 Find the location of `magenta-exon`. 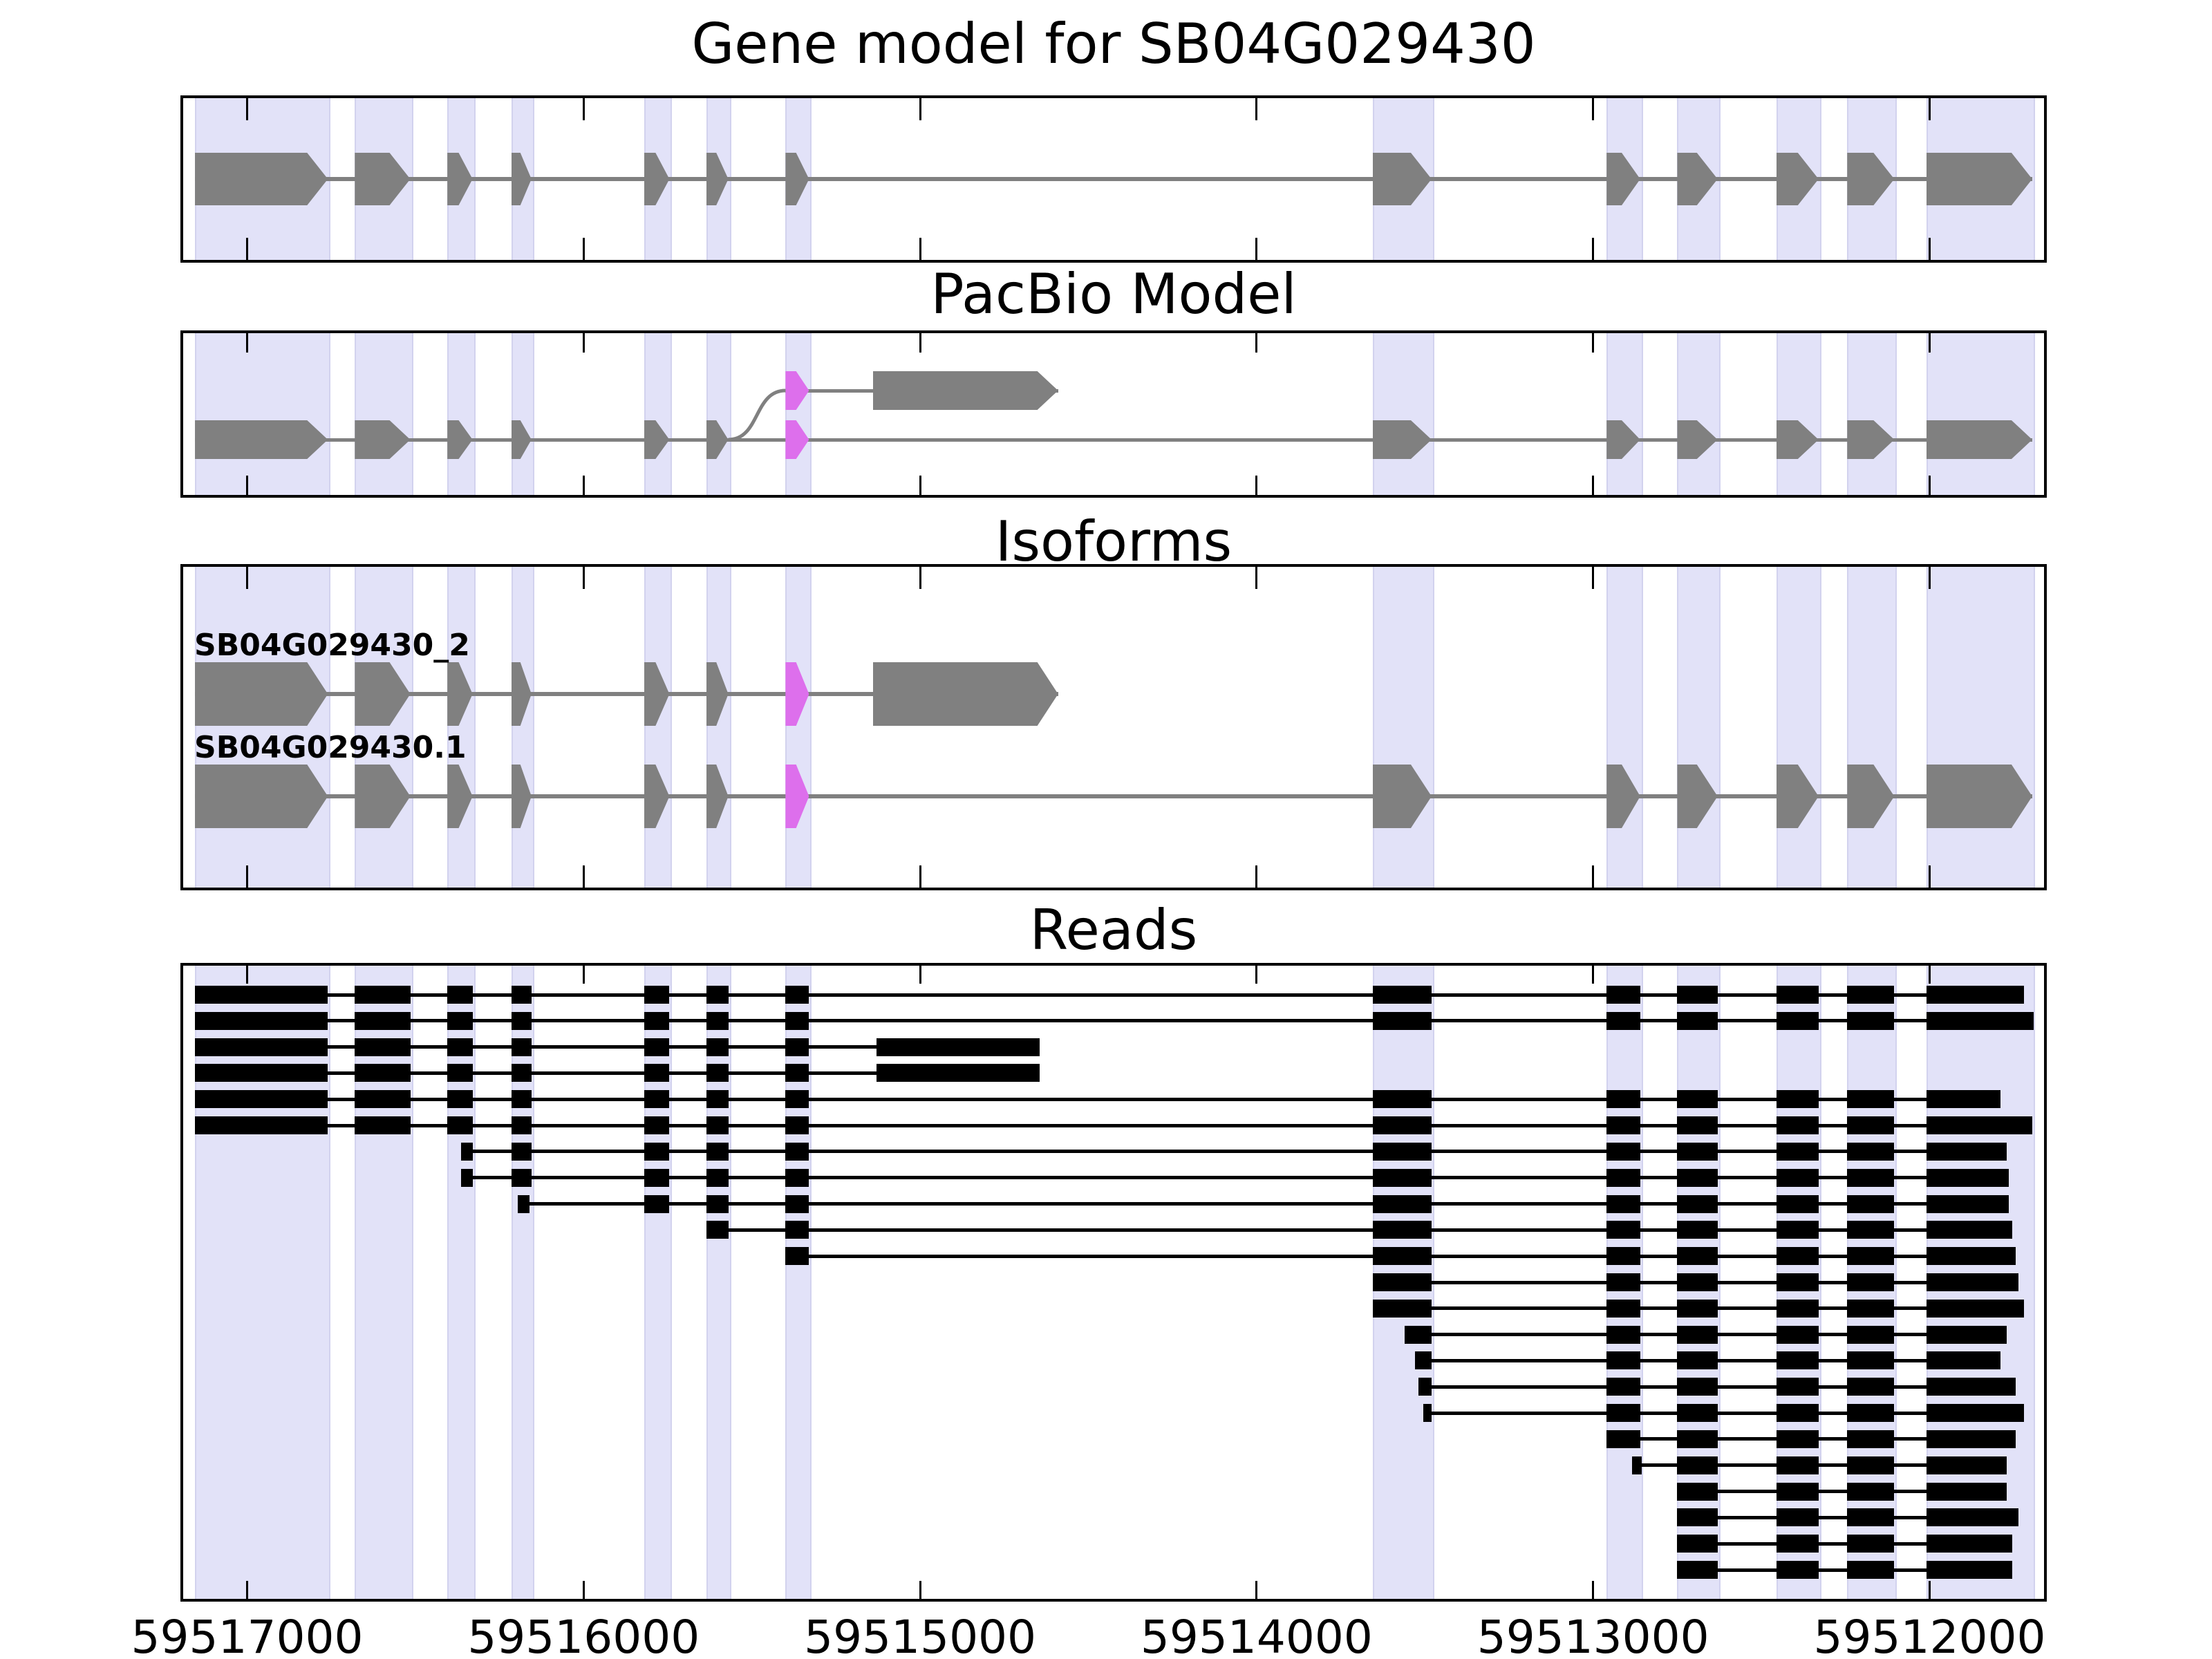

magenta-exon is located at coordinates (797, 796).